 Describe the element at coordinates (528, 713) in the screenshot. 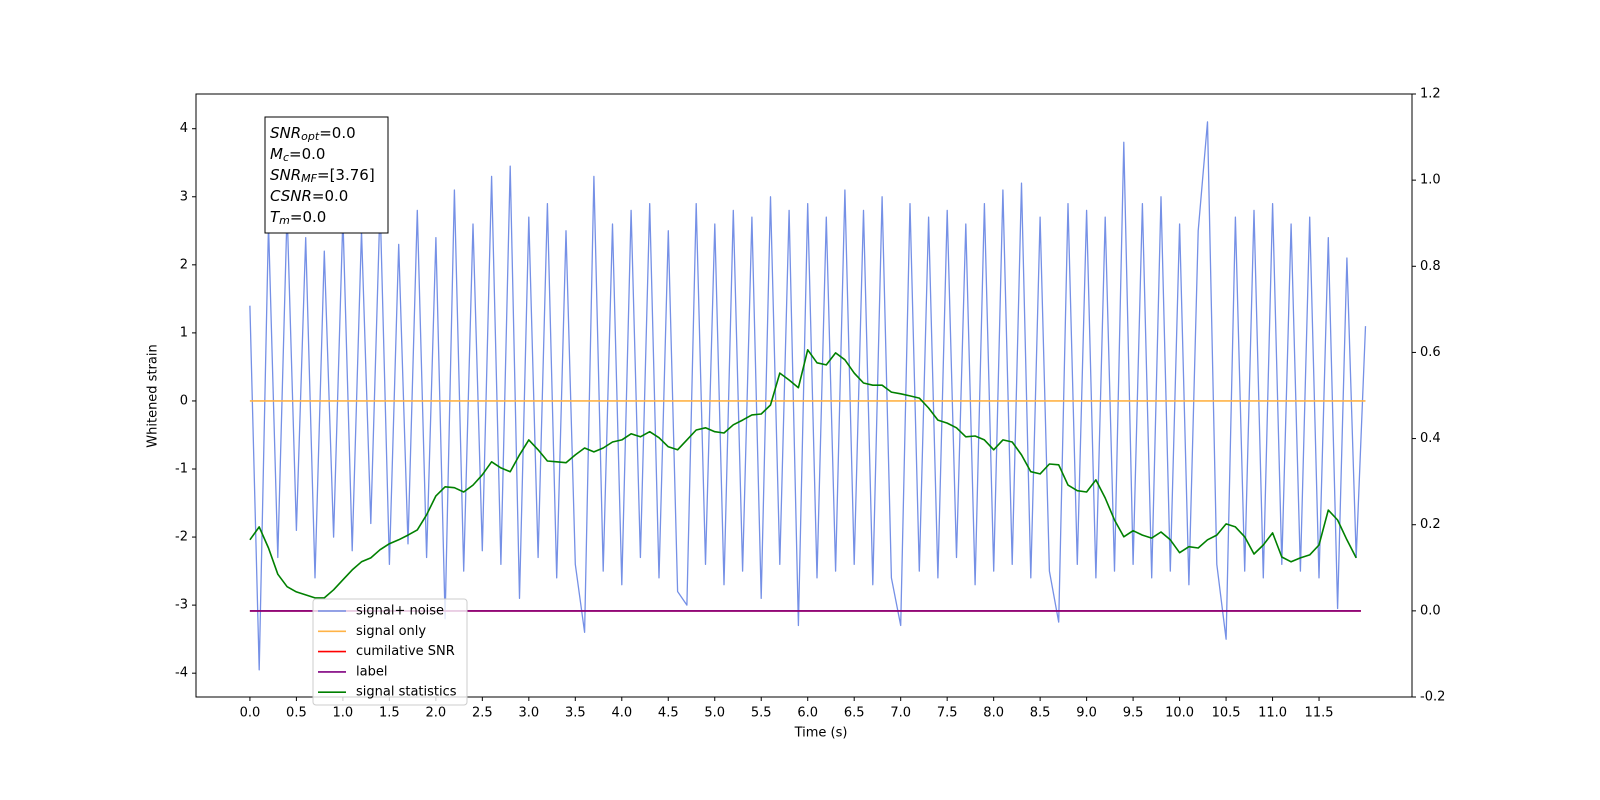

I see `x-tick-label: 3.0` at that location.